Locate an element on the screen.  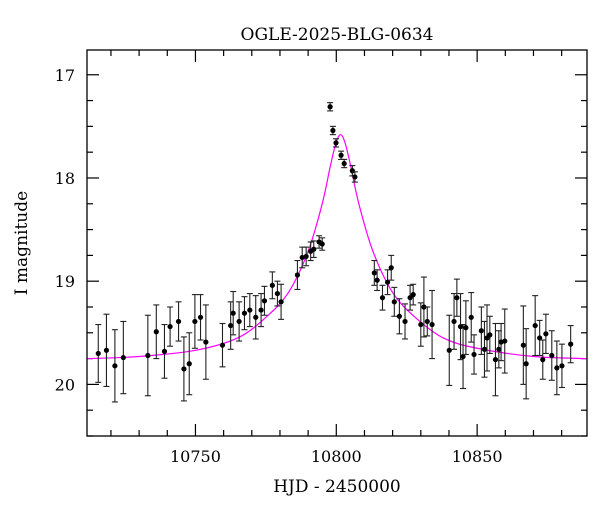
y-axis-label: I magnitude is located at coordinates (22, 243).